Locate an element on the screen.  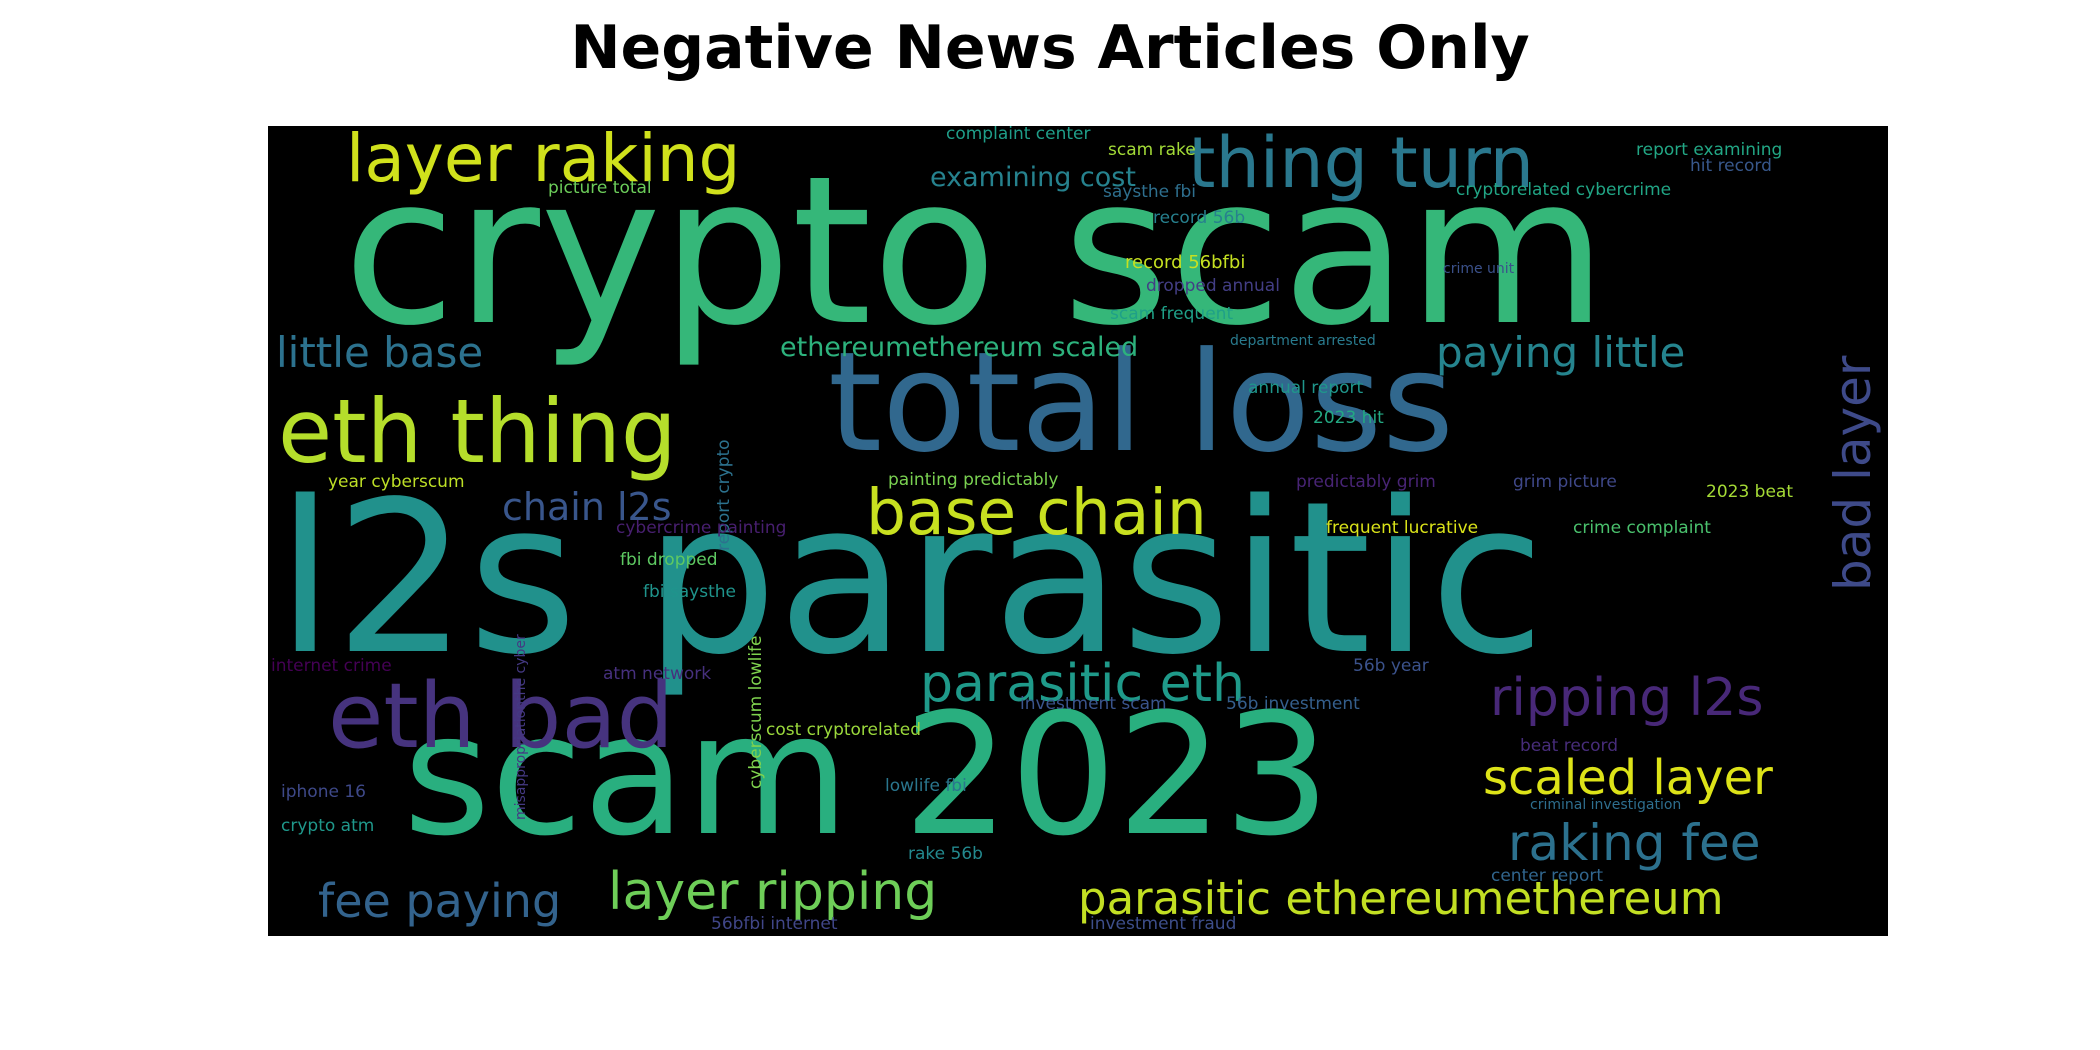
word: report examining is located at coordinates (1709, 150).